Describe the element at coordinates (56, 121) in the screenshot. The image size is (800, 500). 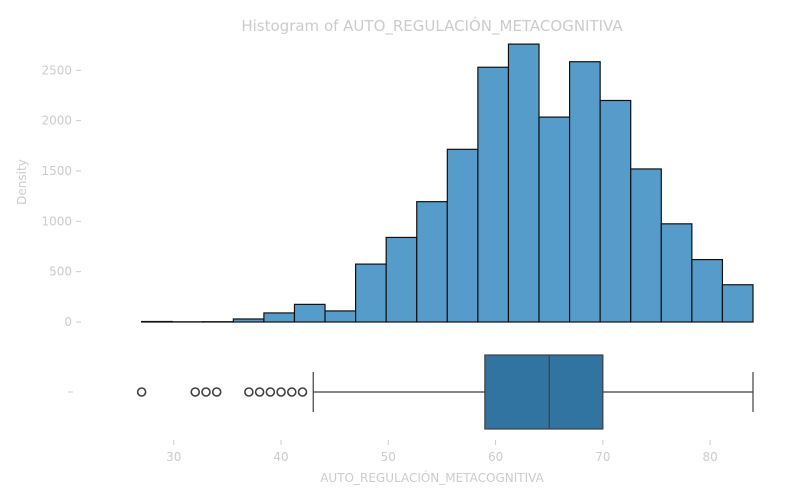
I see `y-tick-label: 2000` at that location.